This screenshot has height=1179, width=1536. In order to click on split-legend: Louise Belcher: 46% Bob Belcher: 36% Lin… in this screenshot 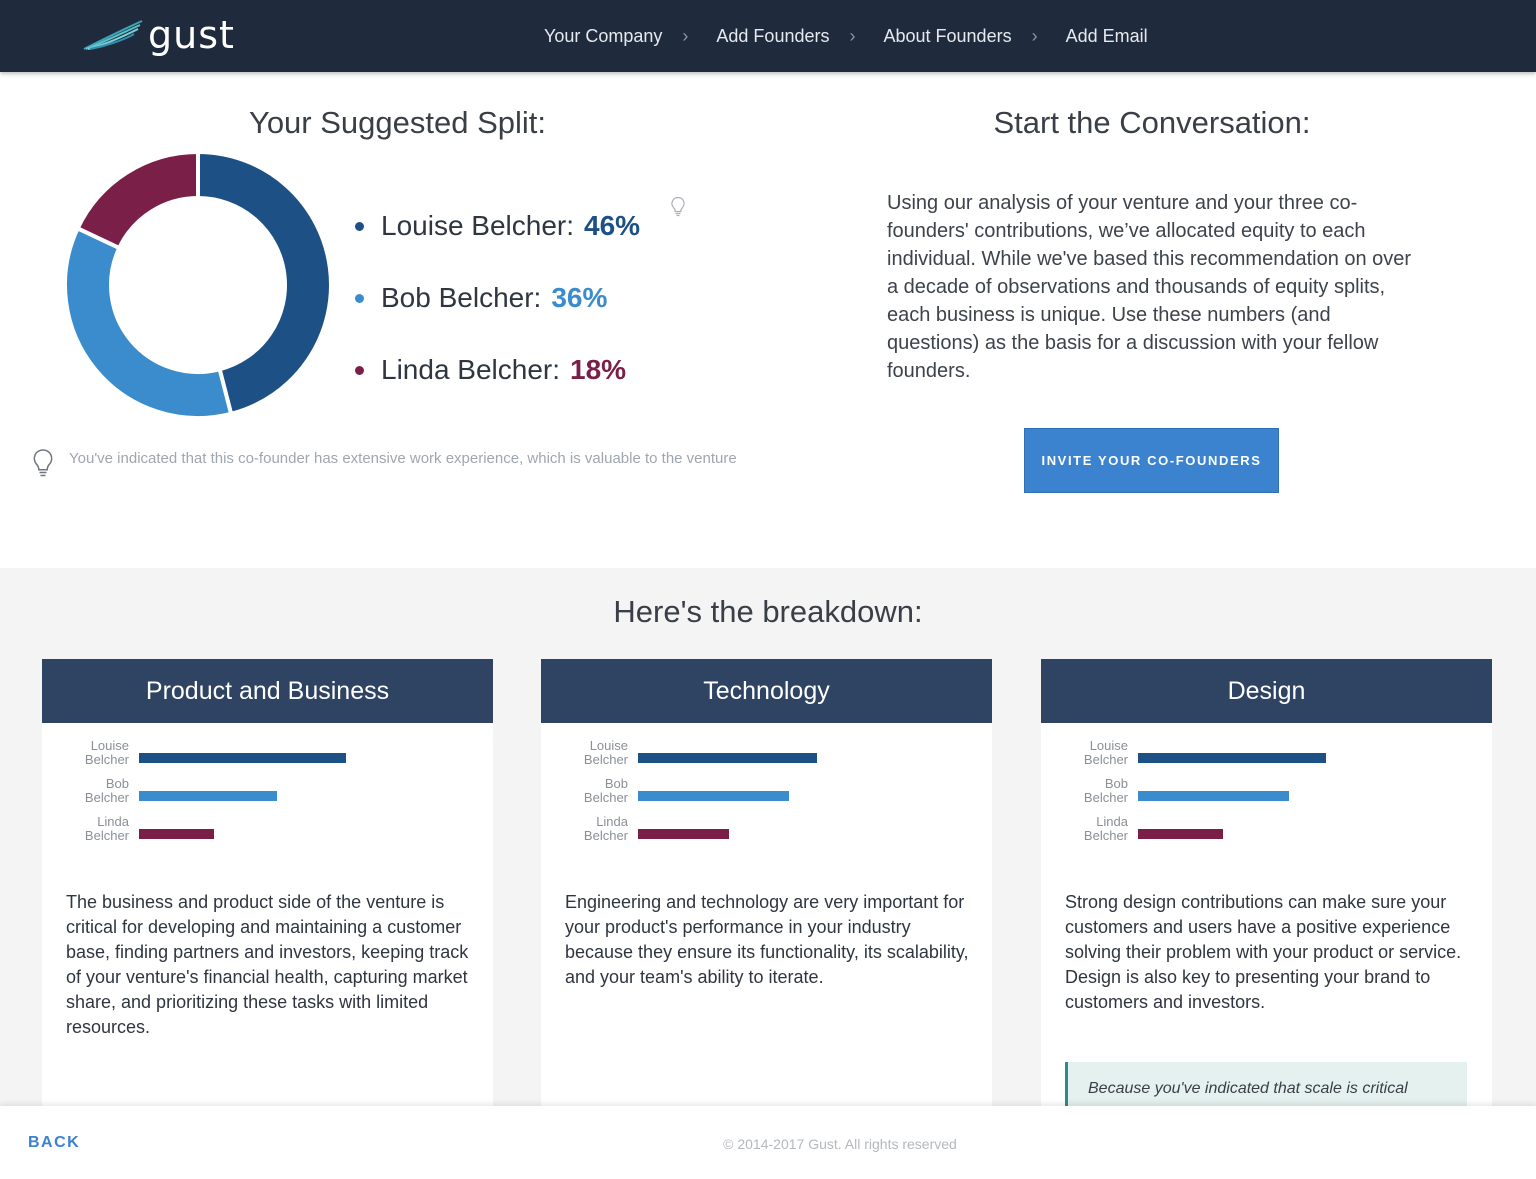, I will do `click(497, 298)`.